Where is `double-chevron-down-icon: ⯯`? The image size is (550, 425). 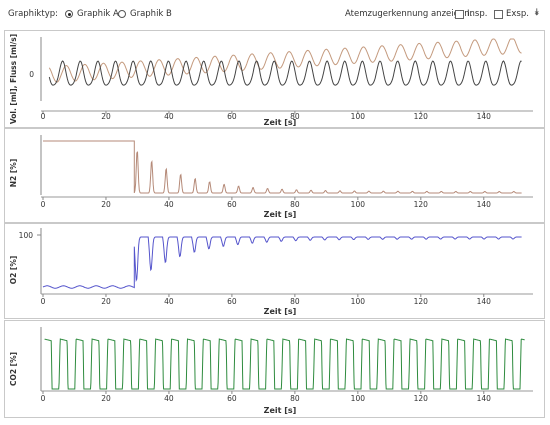
double-chevron-down-icon: ⯯ is located at coordinates (537, 13).